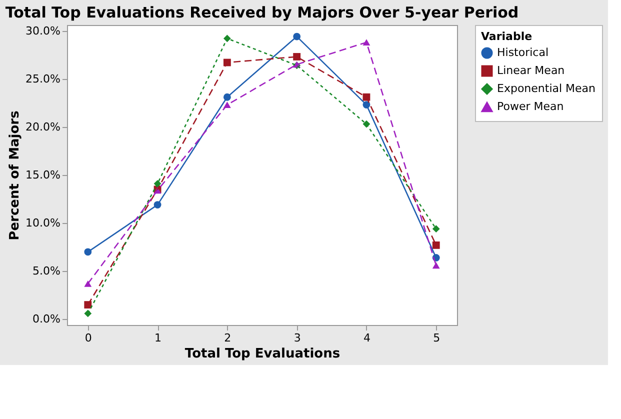  What do you see at coordinates (46, 319) in the screenshot?
I see `y-tick-label: 0.0%` at bounding box center [46, 319].